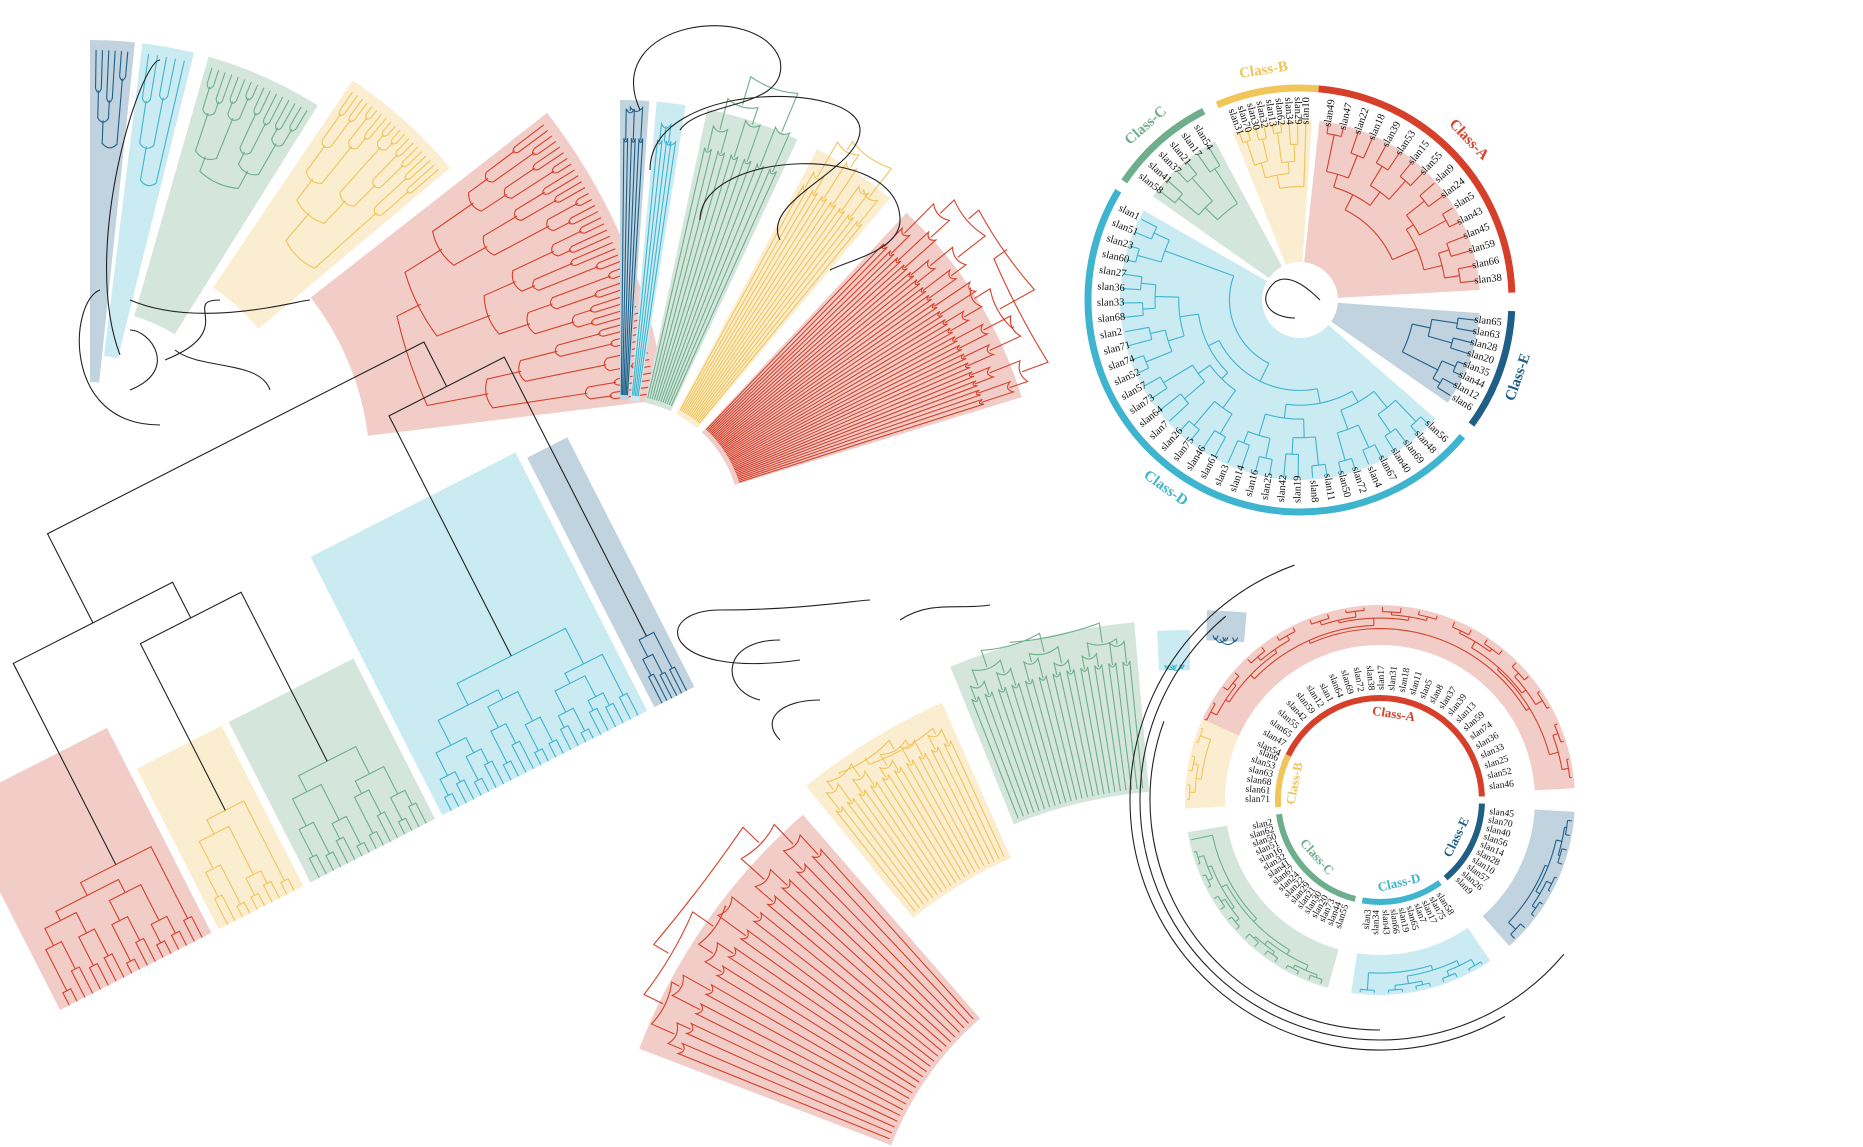 Image resolution: width=1863 pixels, height=1147 pixels. What do you see at coordinates (220, 827) in the screenshot?
I see `class-block-B` at bounding box center [220, 827].